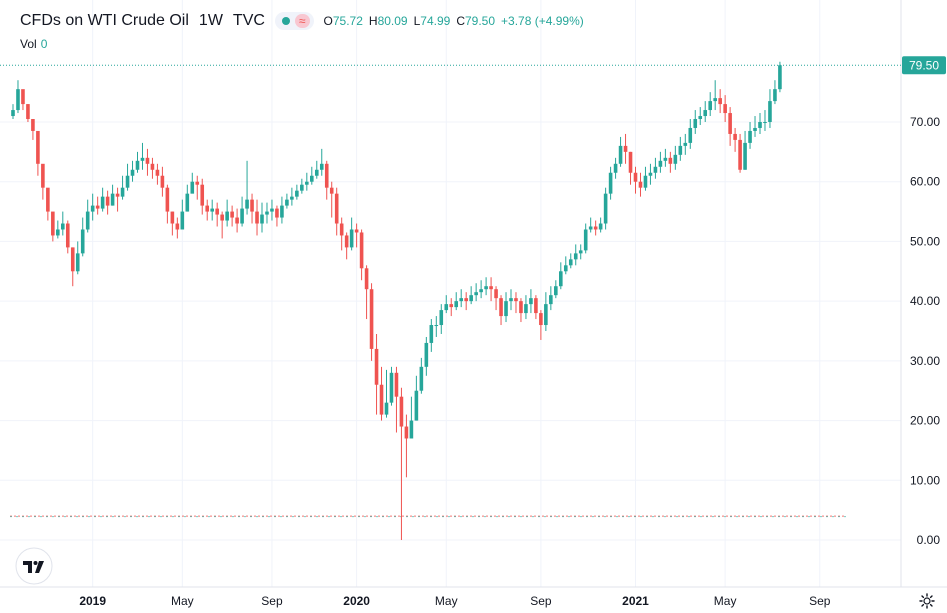 The height and width of the screenshot is (613, 947). Describe the element at coordinates (356, 601) in the screenshot. I see `time-tick-label: 2020` at that location.